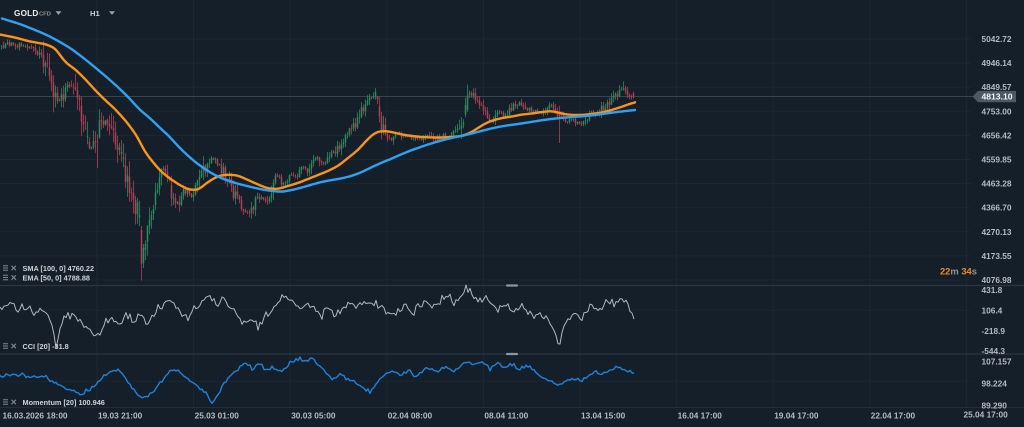 Image resolution: width=1024 pixels, height=427 pixels. I want to click on svg-text: 16.04 17:00, so click(700, 416).